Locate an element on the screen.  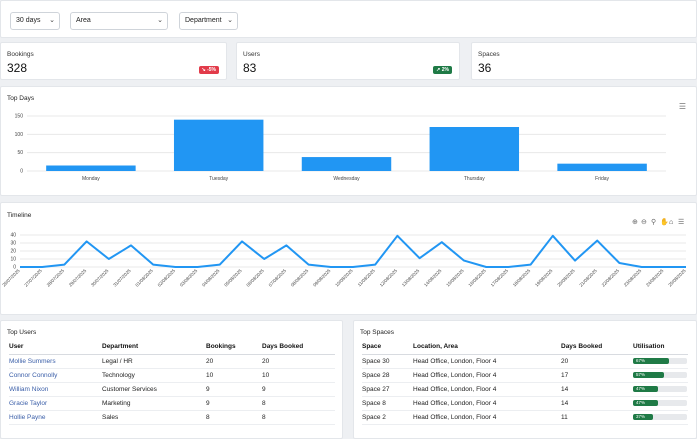
y-tick-label: 150 is located at coordinates (19, 117).